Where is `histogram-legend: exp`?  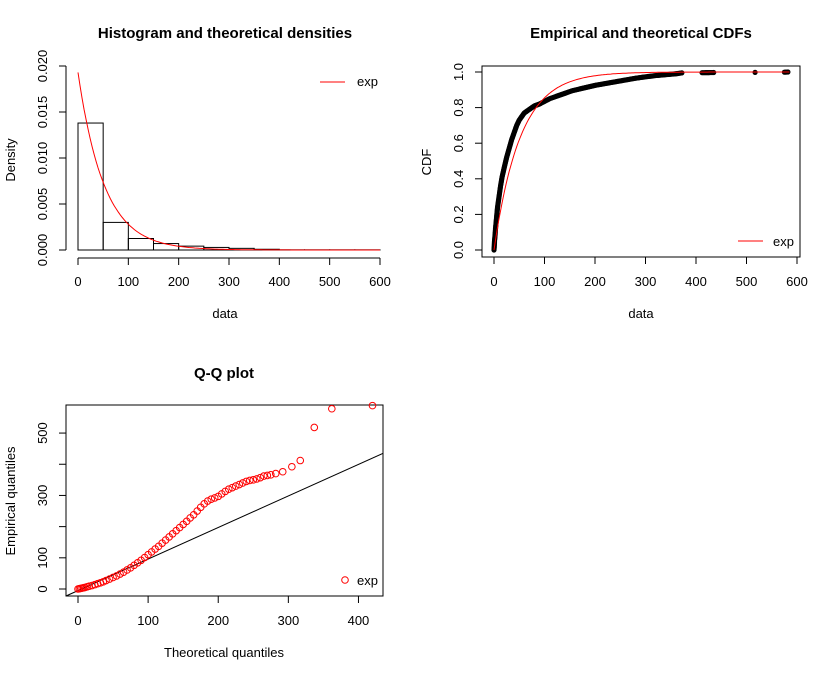 histogram-legend: exp is located at coordinates (349, 81).